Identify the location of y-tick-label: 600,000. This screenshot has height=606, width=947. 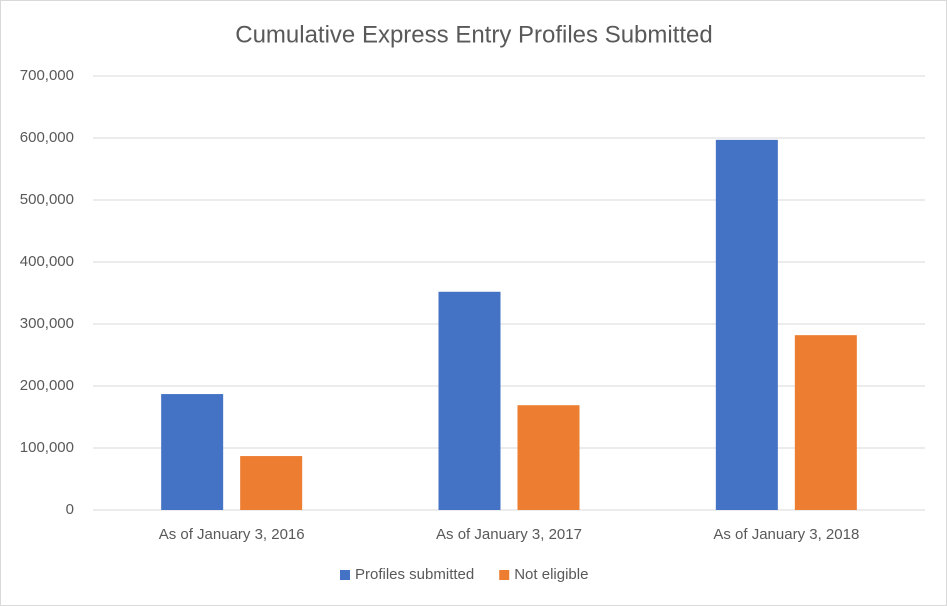
(47, 137).